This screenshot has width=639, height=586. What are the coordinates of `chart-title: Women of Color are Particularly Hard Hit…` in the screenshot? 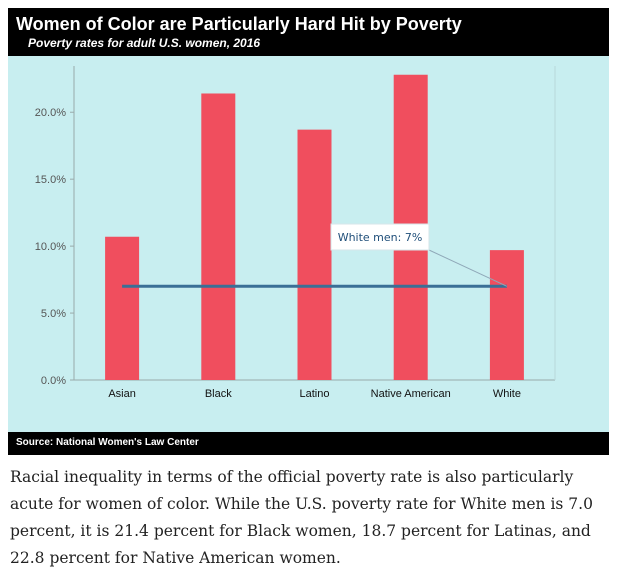 It's located at (239, 24).